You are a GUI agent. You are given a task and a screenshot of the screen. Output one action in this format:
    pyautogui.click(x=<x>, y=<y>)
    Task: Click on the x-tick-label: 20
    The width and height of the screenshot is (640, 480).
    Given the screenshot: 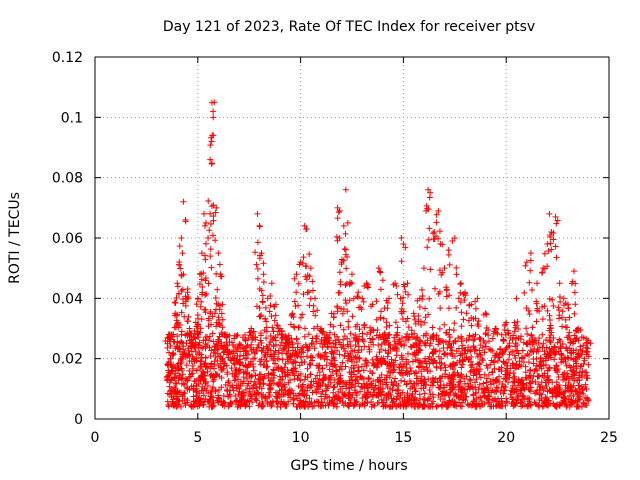 What is the action you would take?
    pyautogui.click(x=506, y=438)
    